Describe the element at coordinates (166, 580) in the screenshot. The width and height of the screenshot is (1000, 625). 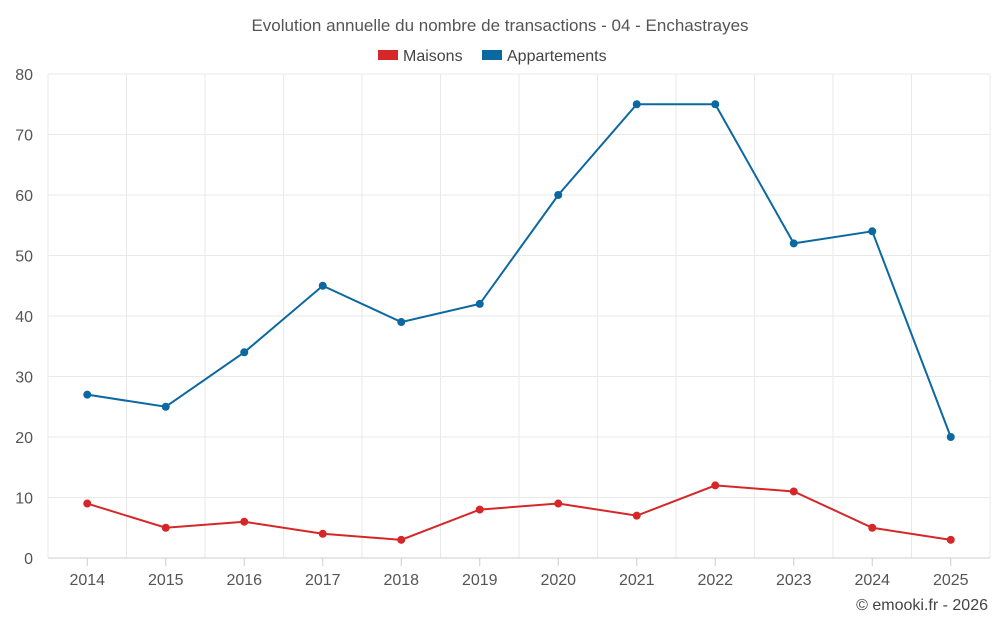
I see `x-tick-label: 2015` at that location.